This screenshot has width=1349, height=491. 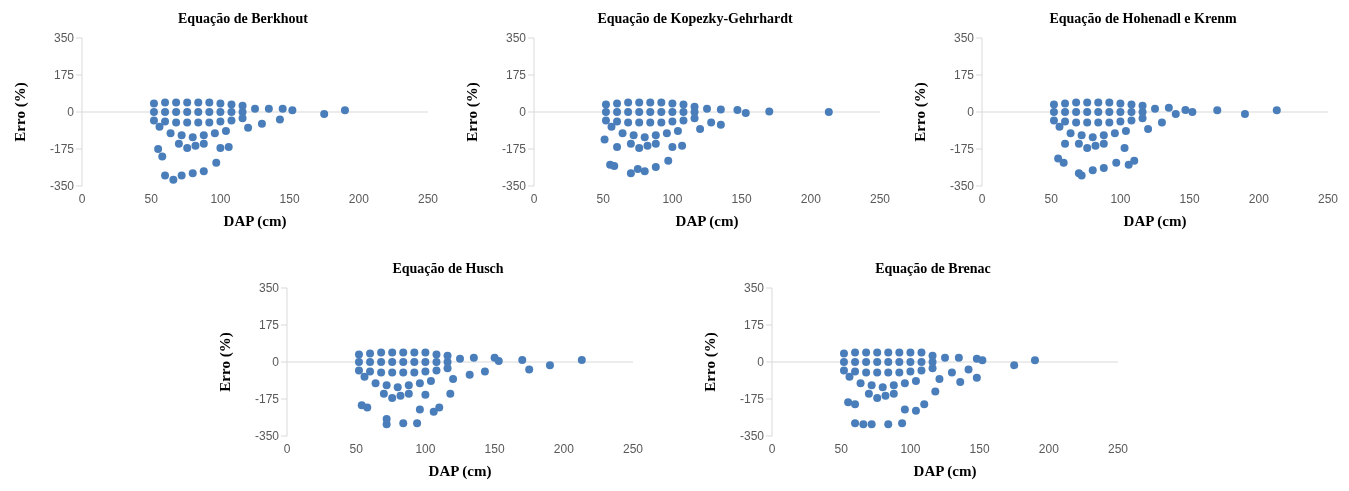 What do you see at coordinates (1143, 19) in the screenshot?
I see `chart-title: Equação de Hohenadl e Krenm` at bounding box center [1143, 19].